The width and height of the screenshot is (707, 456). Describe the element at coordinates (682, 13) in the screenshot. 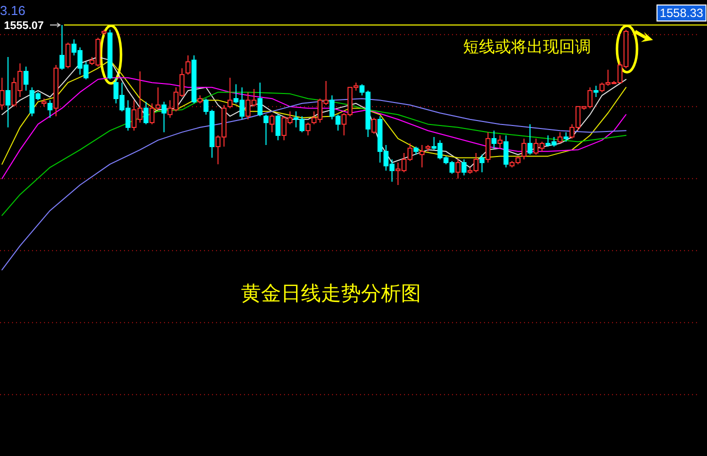

I see `text: 1558.33` at that location.